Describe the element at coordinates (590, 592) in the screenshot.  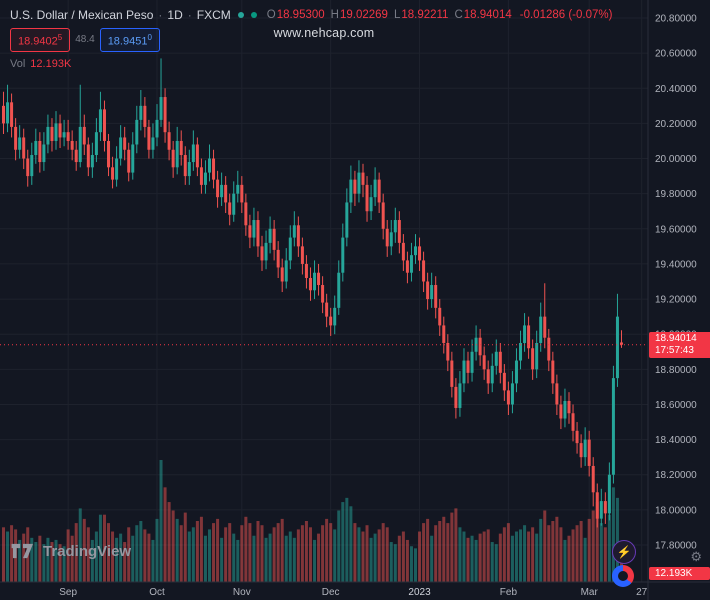
I see `svg-text: Mar` at that location.